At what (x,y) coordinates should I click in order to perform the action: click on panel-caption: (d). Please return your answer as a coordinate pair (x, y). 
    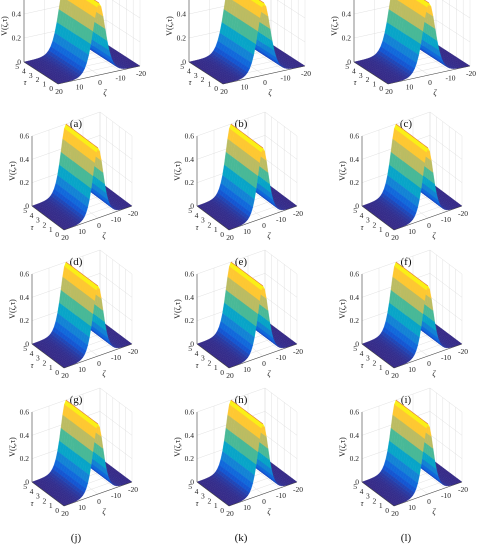
    Looking at the image, I should click on (76, 262).